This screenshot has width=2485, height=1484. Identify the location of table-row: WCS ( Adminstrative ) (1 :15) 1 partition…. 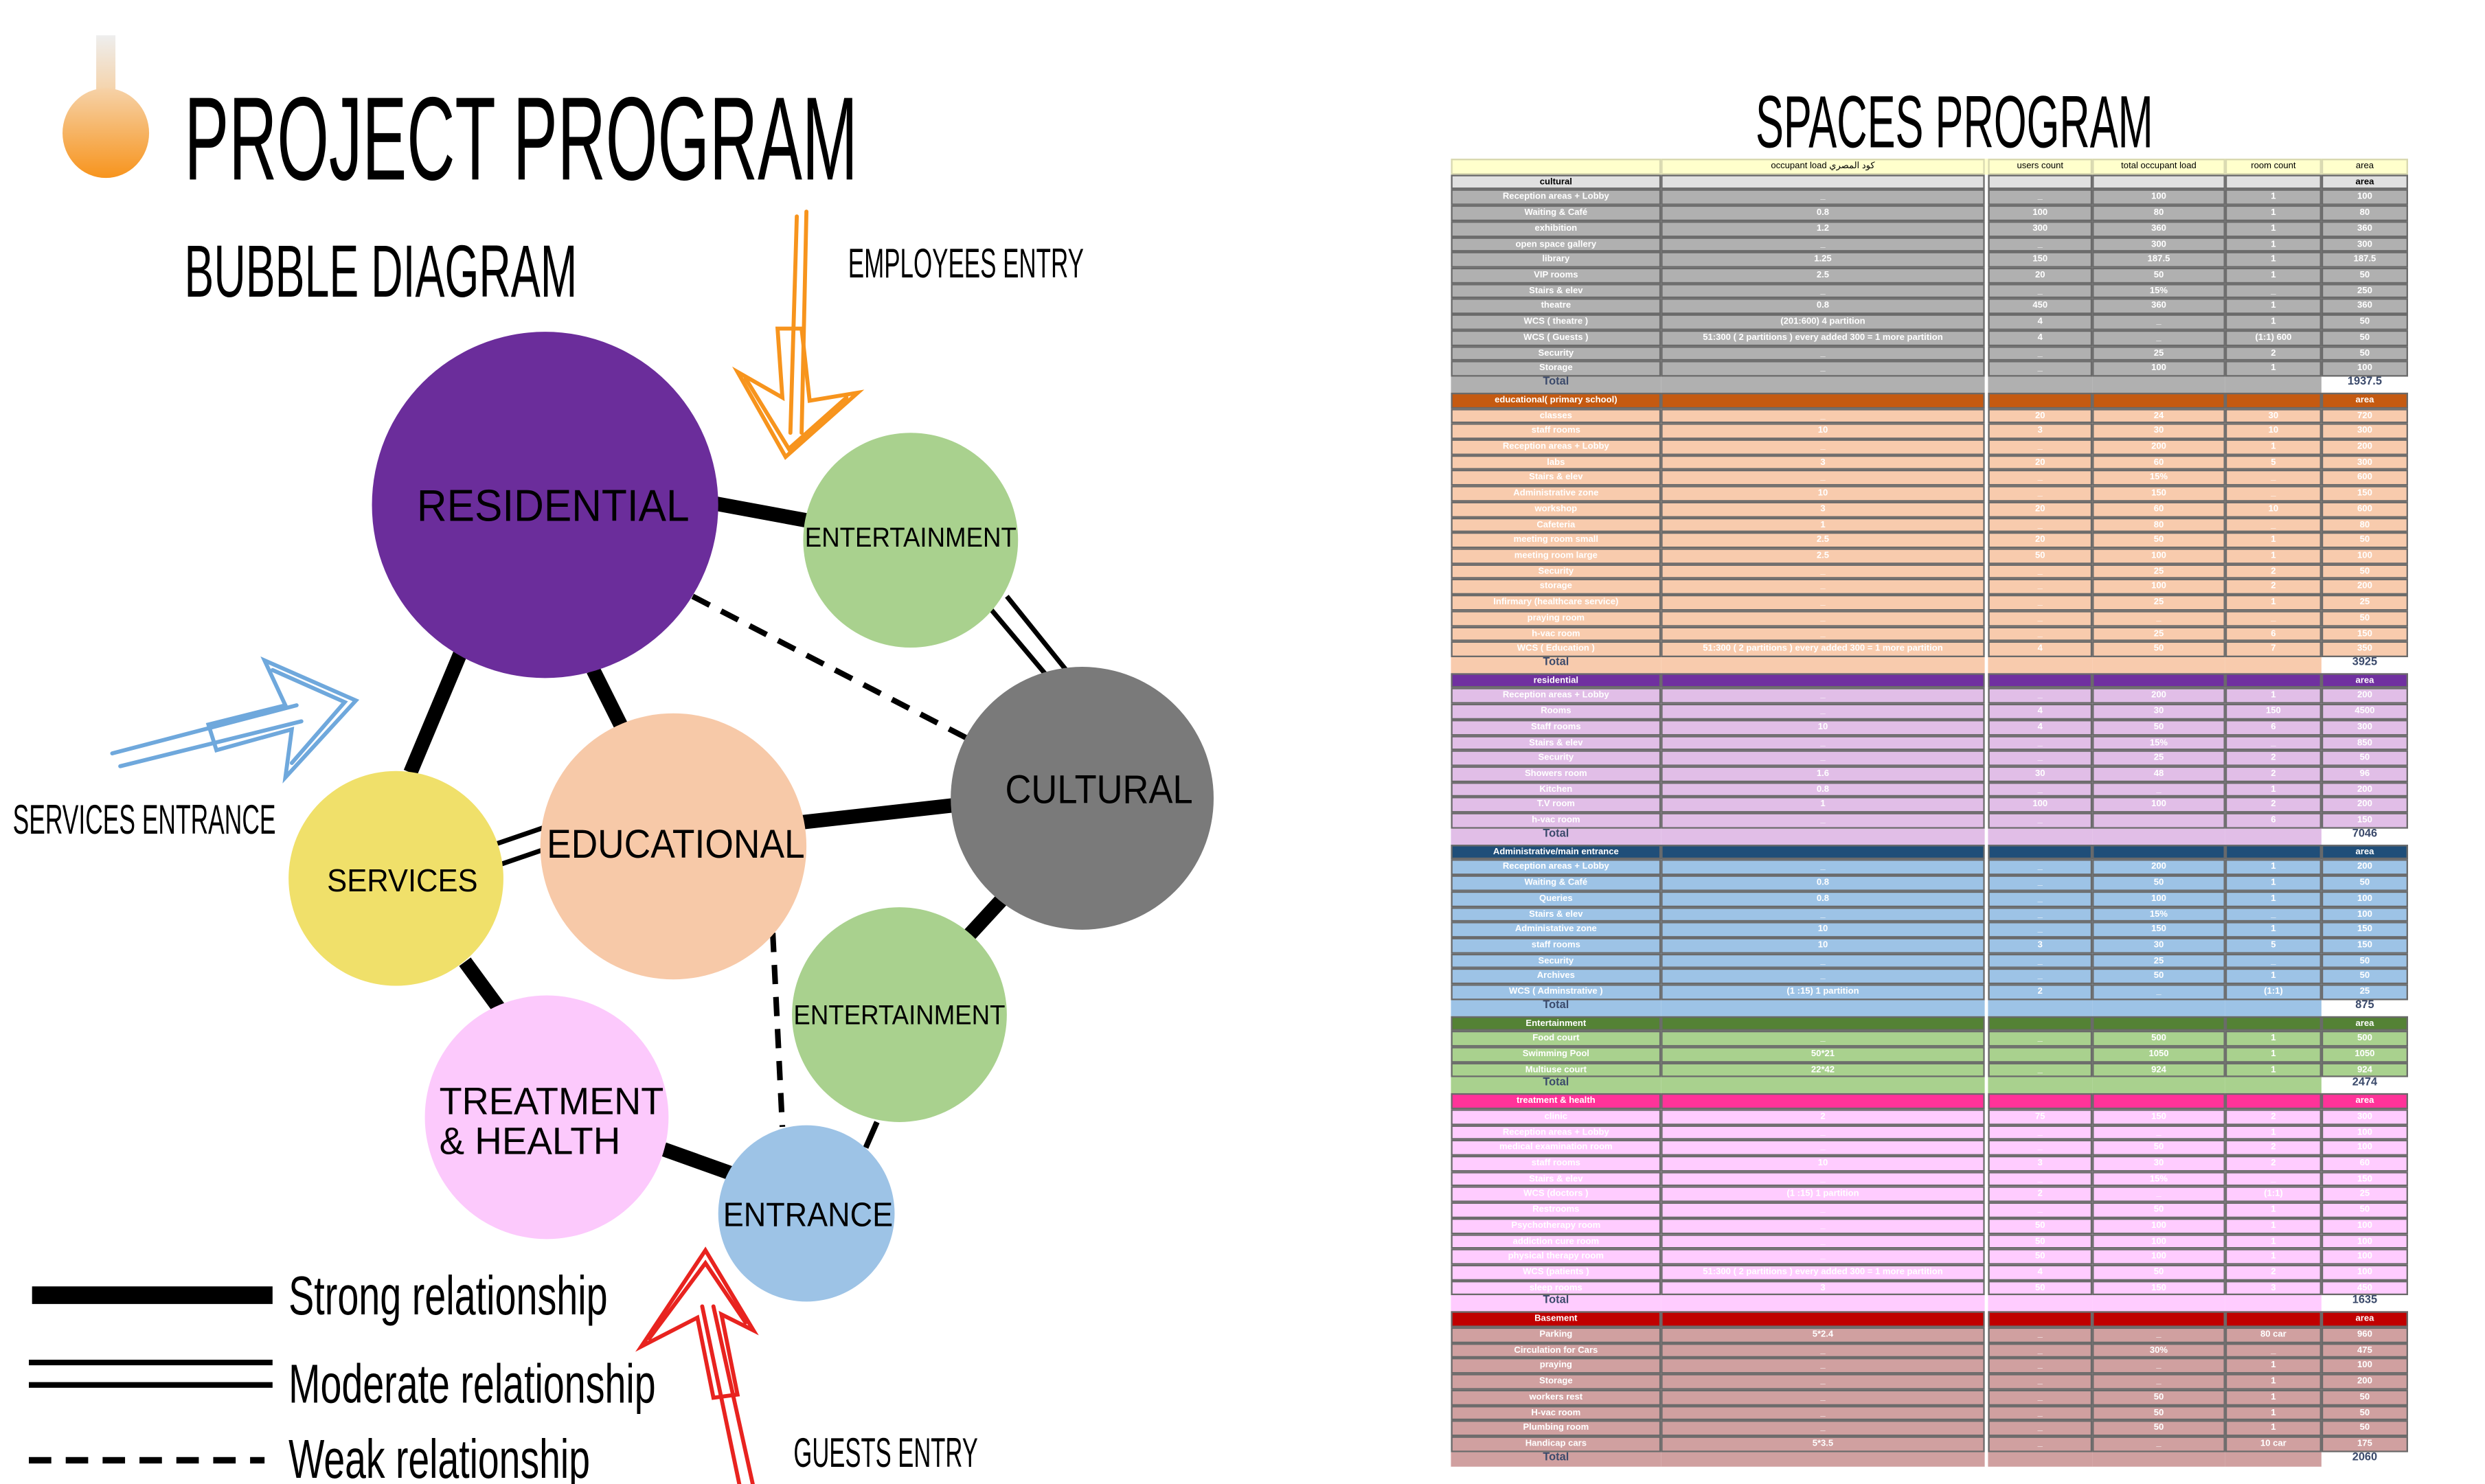
(1929, 993).